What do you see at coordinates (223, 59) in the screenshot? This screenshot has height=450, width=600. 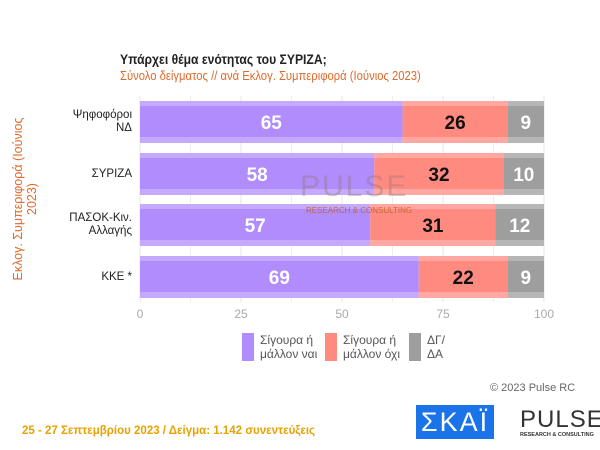 I see `chart-title: Υπάρχει θέμα ενότητας του ΣΥΡΙΖΑ;` at bounding box center [223, 59].